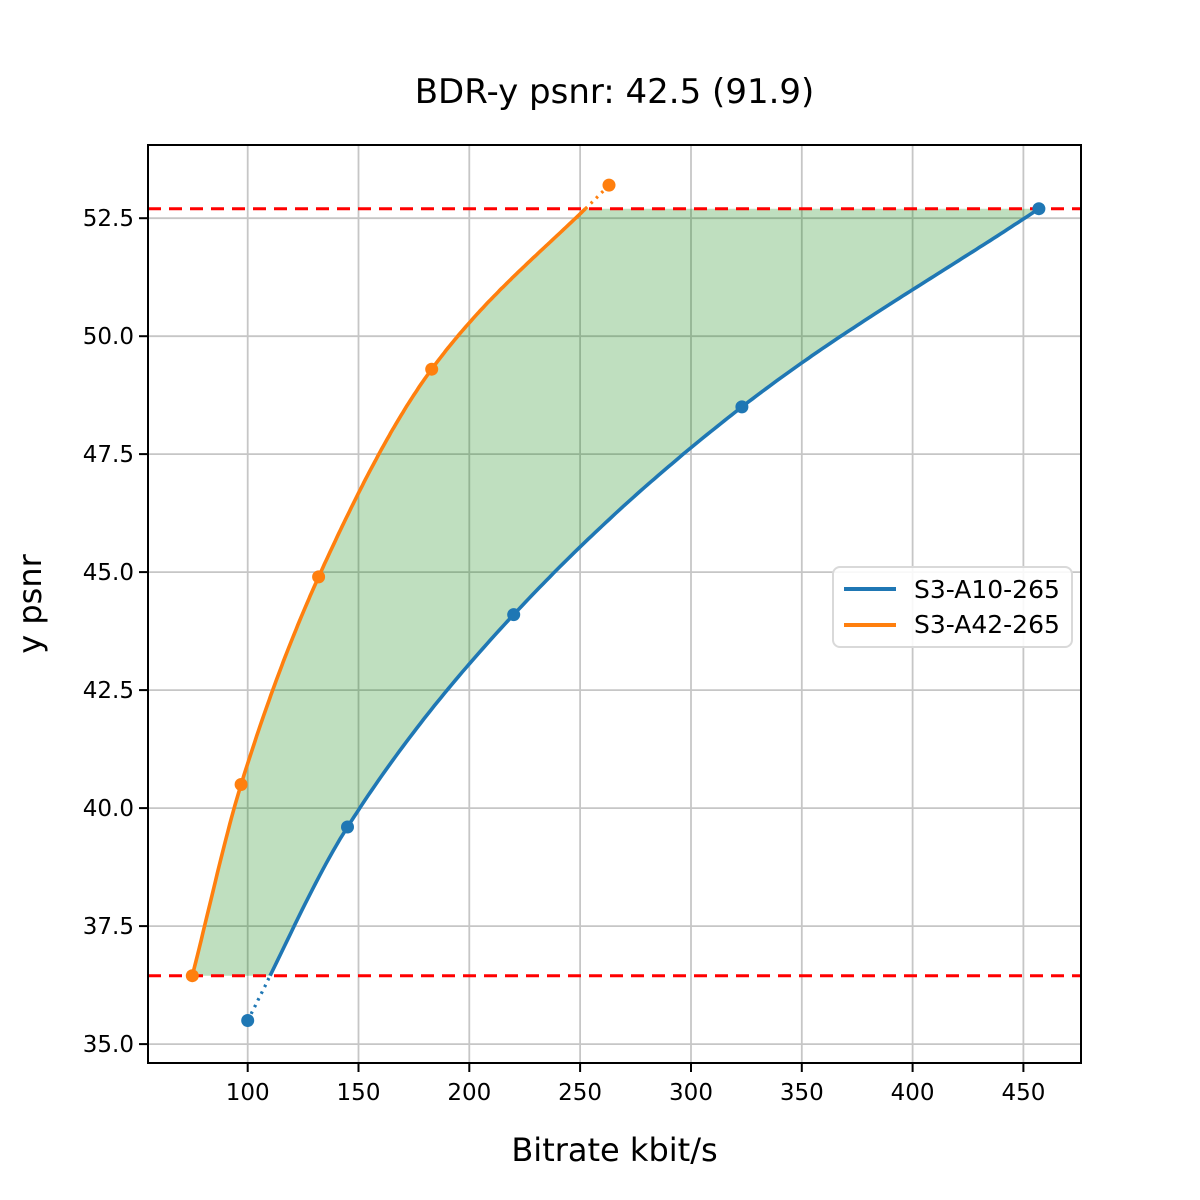  Describe the element at coordinates (614, 92) in the screenshot. I see `chart-title: BDR-y psnr: 42.5 (91.9)` at that location.